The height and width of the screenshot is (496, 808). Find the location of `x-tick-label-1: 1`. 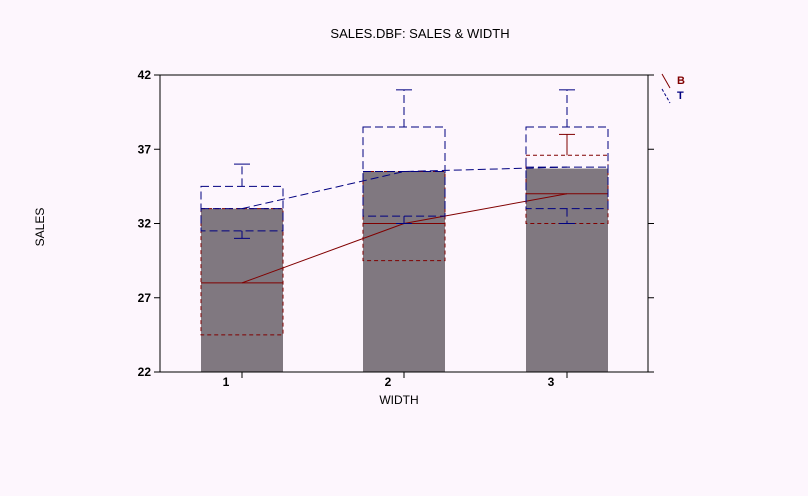

x-tick-label-1: 1 is located at coordinates (226, 382).